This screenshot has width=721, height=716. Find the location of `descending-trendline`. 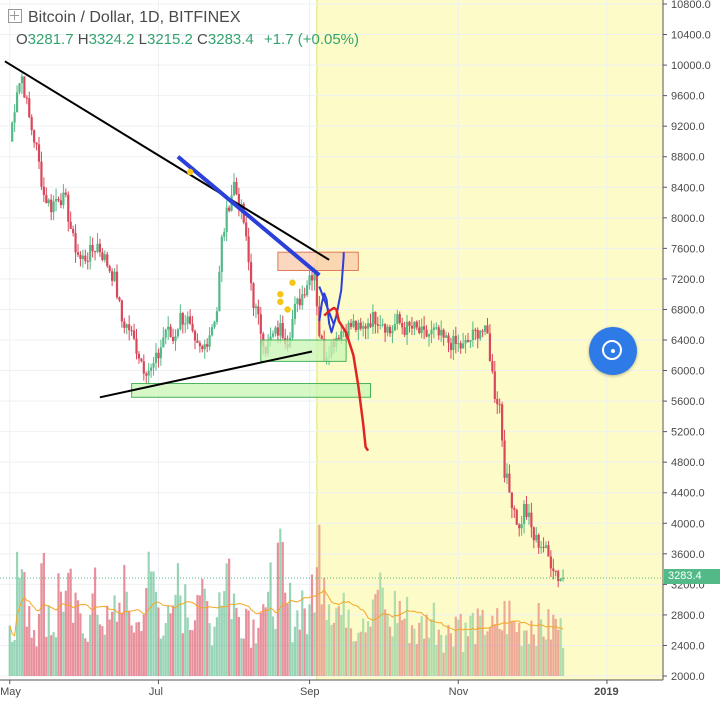

descending-trendline is located at coordinates (167, 160).